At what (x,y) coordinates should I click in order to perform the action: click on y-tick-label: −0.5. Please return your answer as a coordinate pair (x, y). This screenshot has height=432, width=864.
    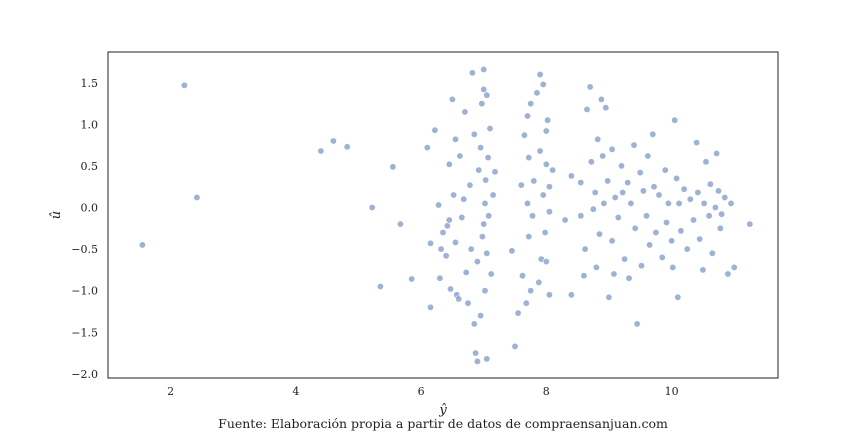
    Looking at the image, I should click on (84, 249).